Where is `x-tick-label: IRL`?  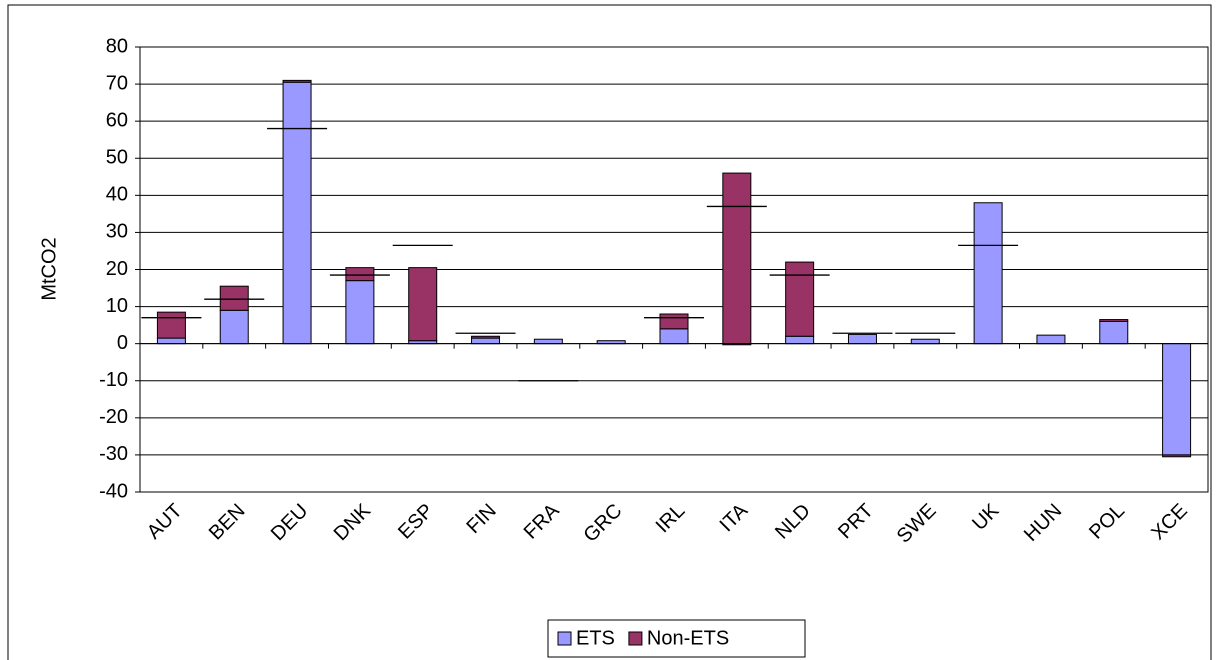
x-tick-label: IRL is located at coordinates (671, 519).